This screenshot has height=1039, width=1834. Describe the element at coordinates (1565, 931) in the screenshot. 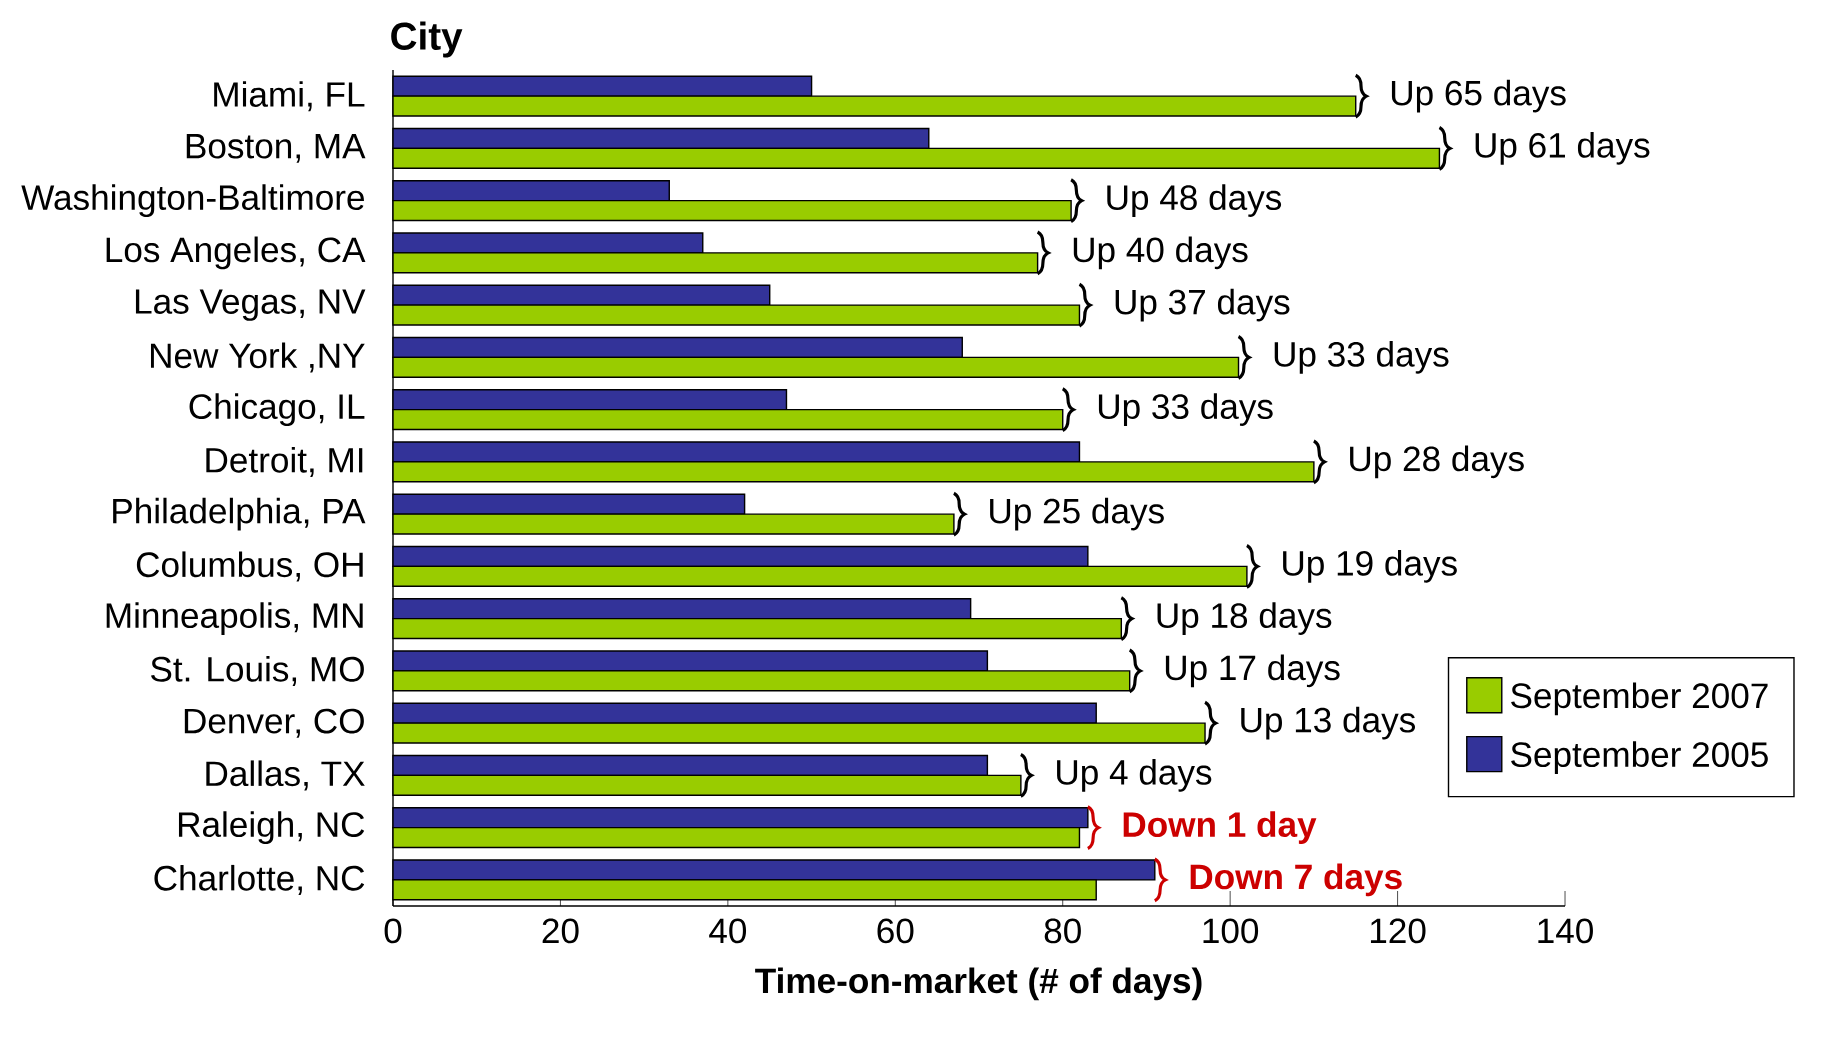

I see `x-tick-label: 140` at that location.